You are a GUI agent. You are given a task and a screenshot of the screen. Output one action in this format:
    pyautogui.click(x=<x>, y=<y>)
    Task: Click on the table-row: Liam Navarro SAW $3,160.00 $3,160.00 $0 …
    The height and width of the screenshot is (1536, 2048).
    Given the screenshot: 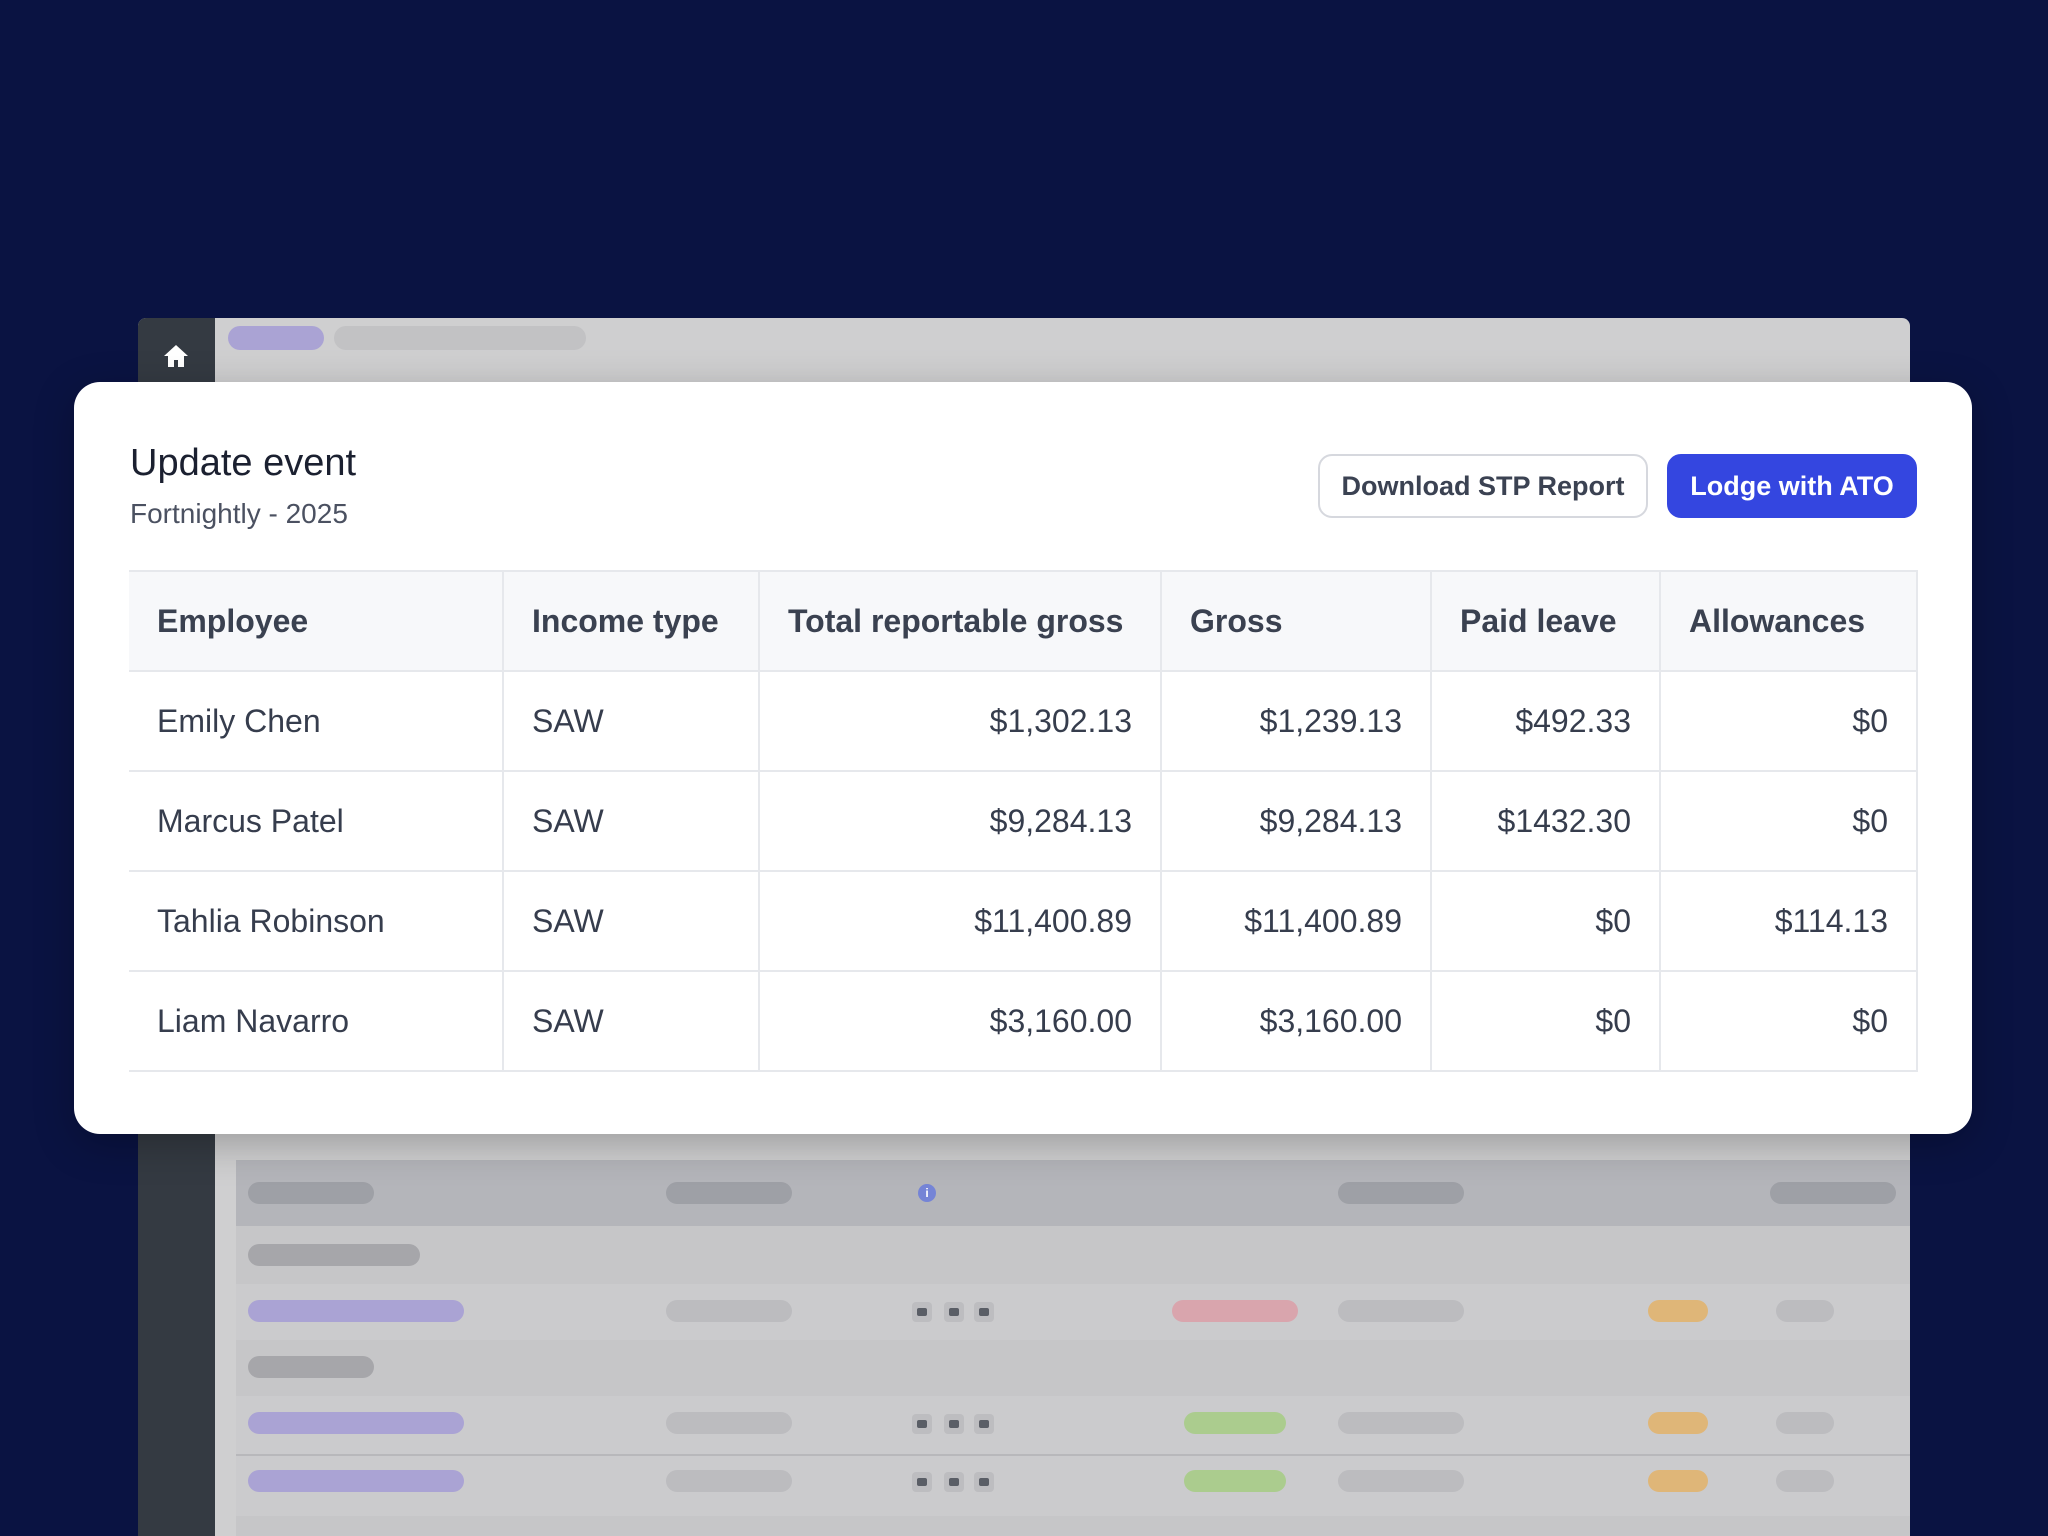 What is the action you would take?
    pyautogui.click(x=1023, y=1021)
    